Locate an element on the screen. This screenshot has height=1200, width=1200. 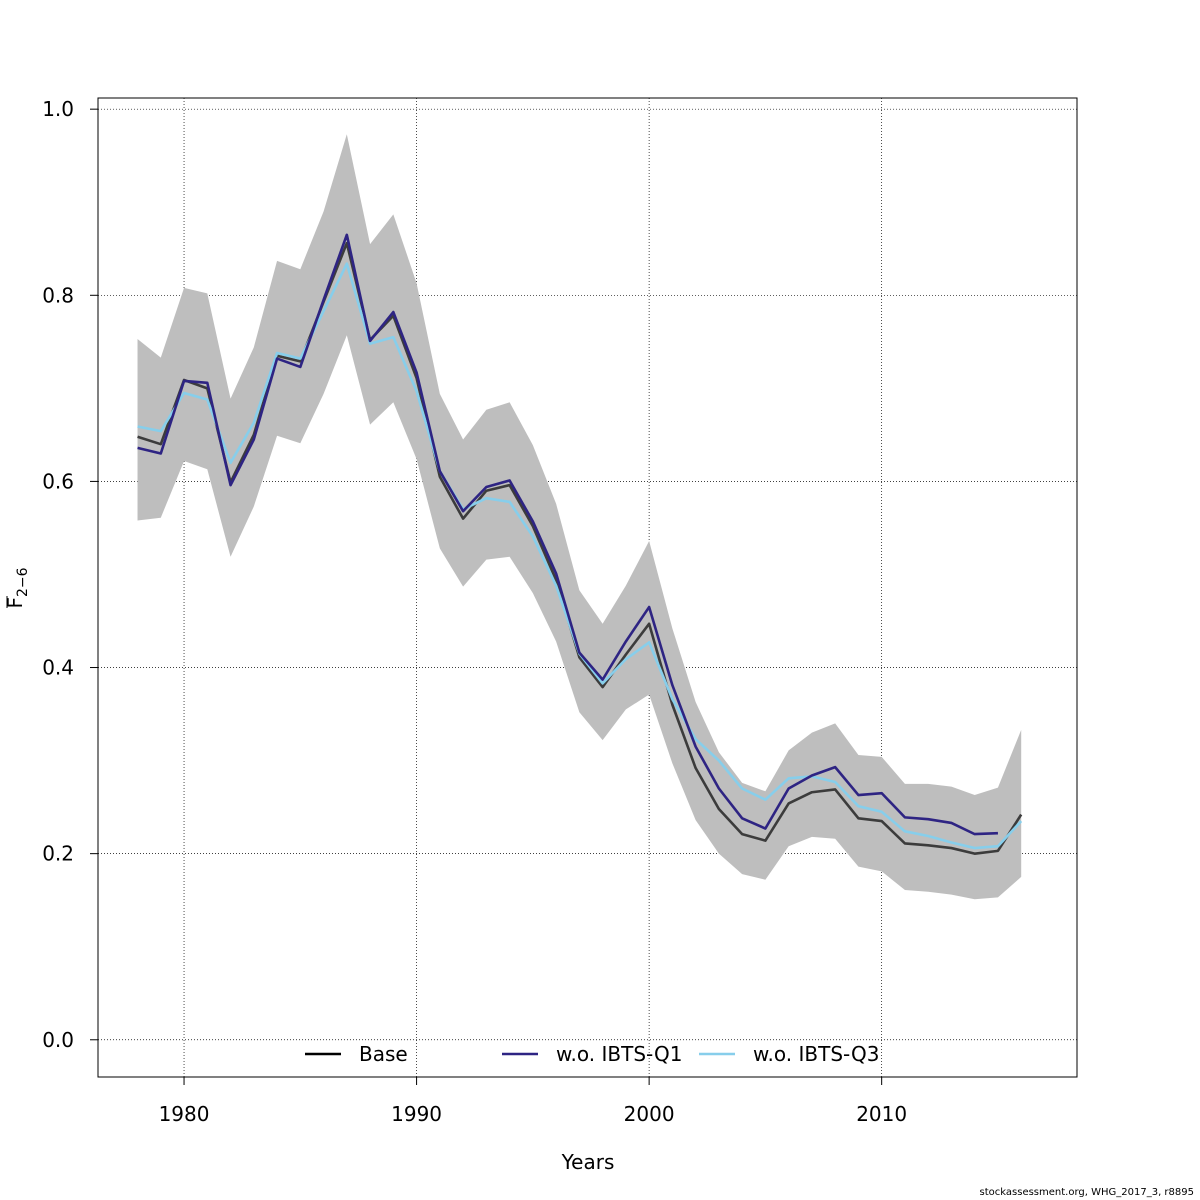
x-tick-label: 2010 is located at coordinates (881, 1114).